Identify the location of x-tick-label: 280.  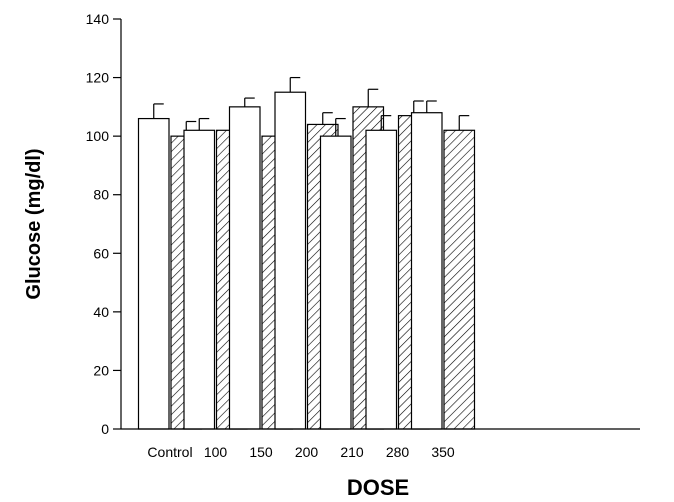
(398, 452).